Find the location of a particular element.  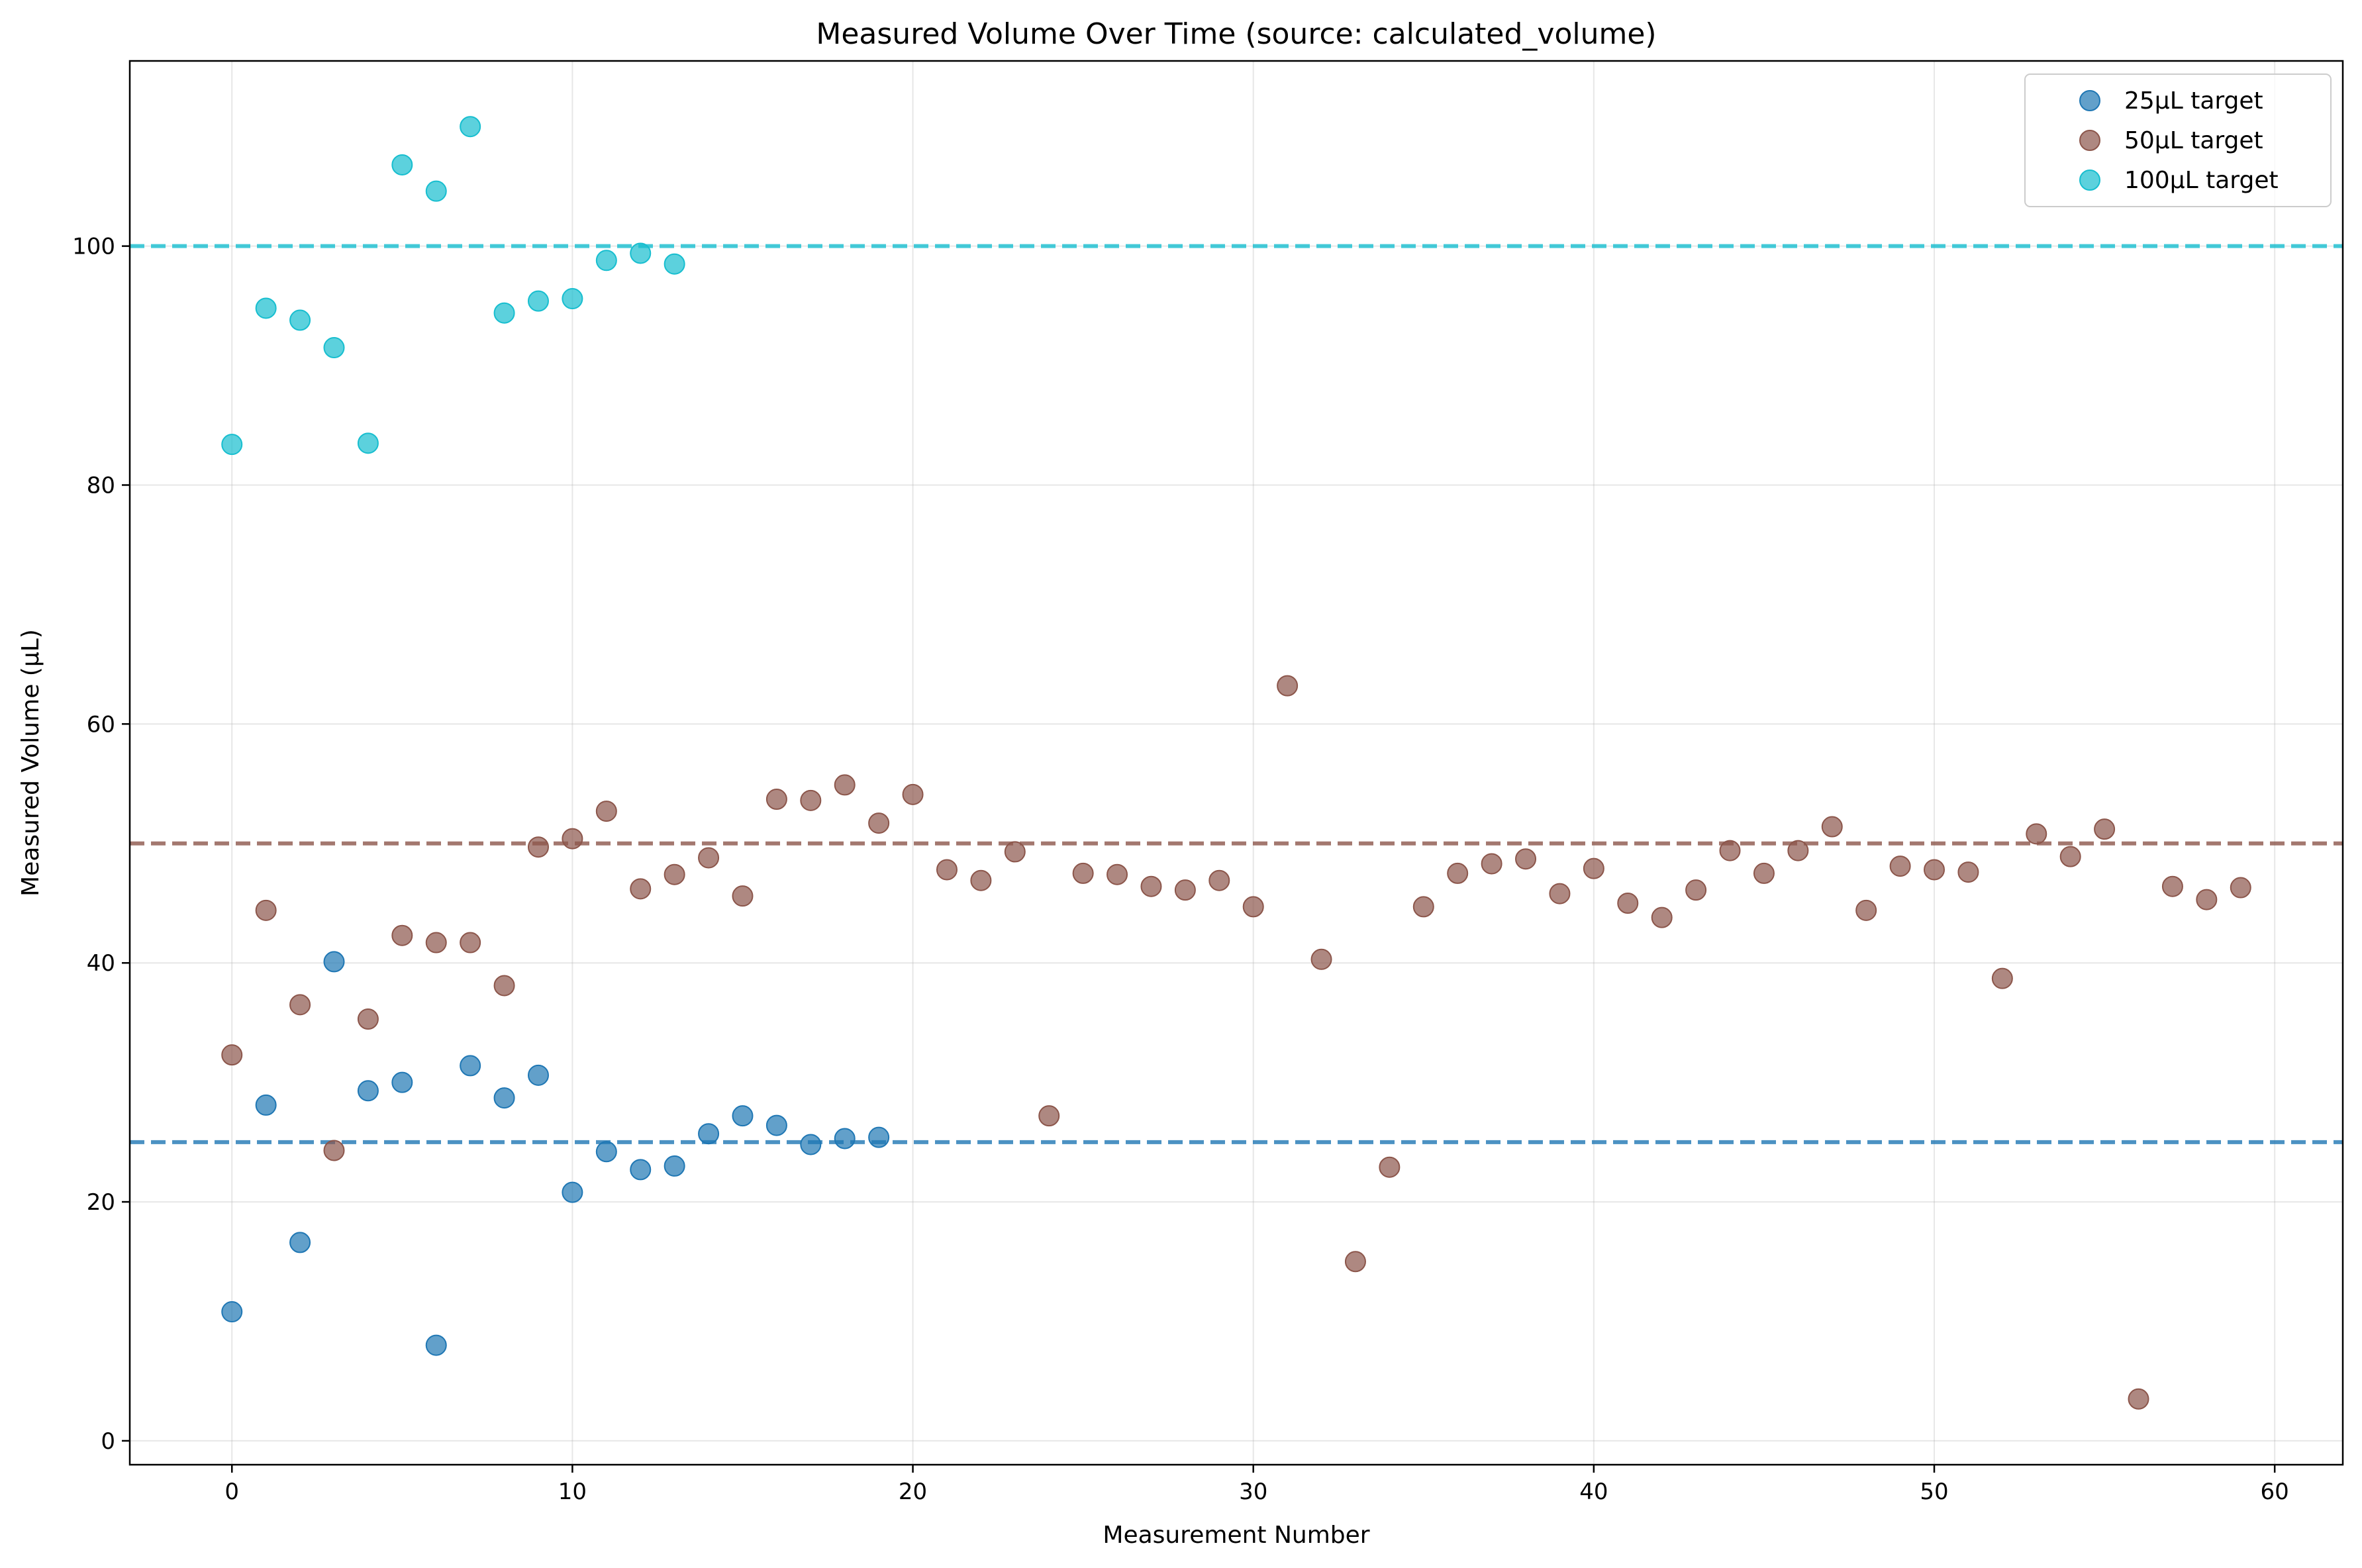

legend-label: 100µL target is located at coordinates (2201, 180).